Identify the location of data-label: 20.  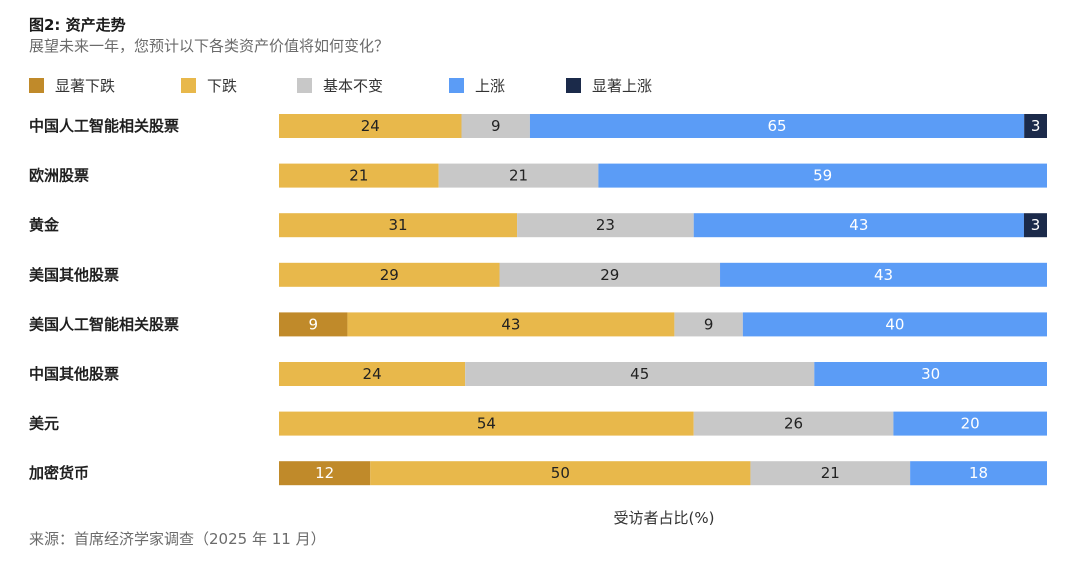
(970, 424).